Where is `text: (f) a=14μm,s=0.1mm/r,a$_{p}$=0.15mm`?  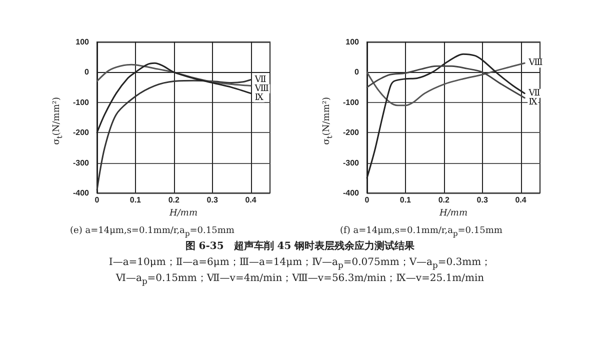 text: (f) a=14μm,s=0.1mm/r,a$_{p}$=0.15mm is located at coordinates (421, 232).